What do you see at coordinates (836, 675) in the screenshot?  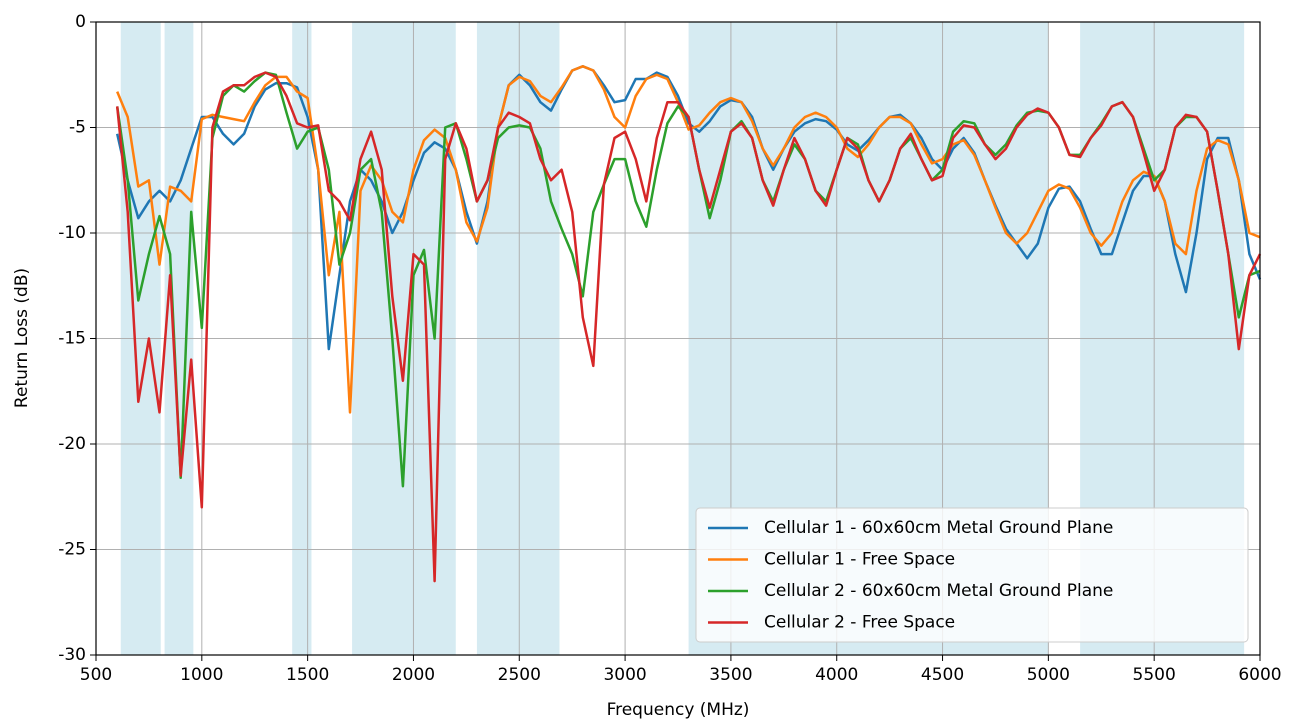 I see `x-tick-label: 4000` at bounding box center [836, 675].